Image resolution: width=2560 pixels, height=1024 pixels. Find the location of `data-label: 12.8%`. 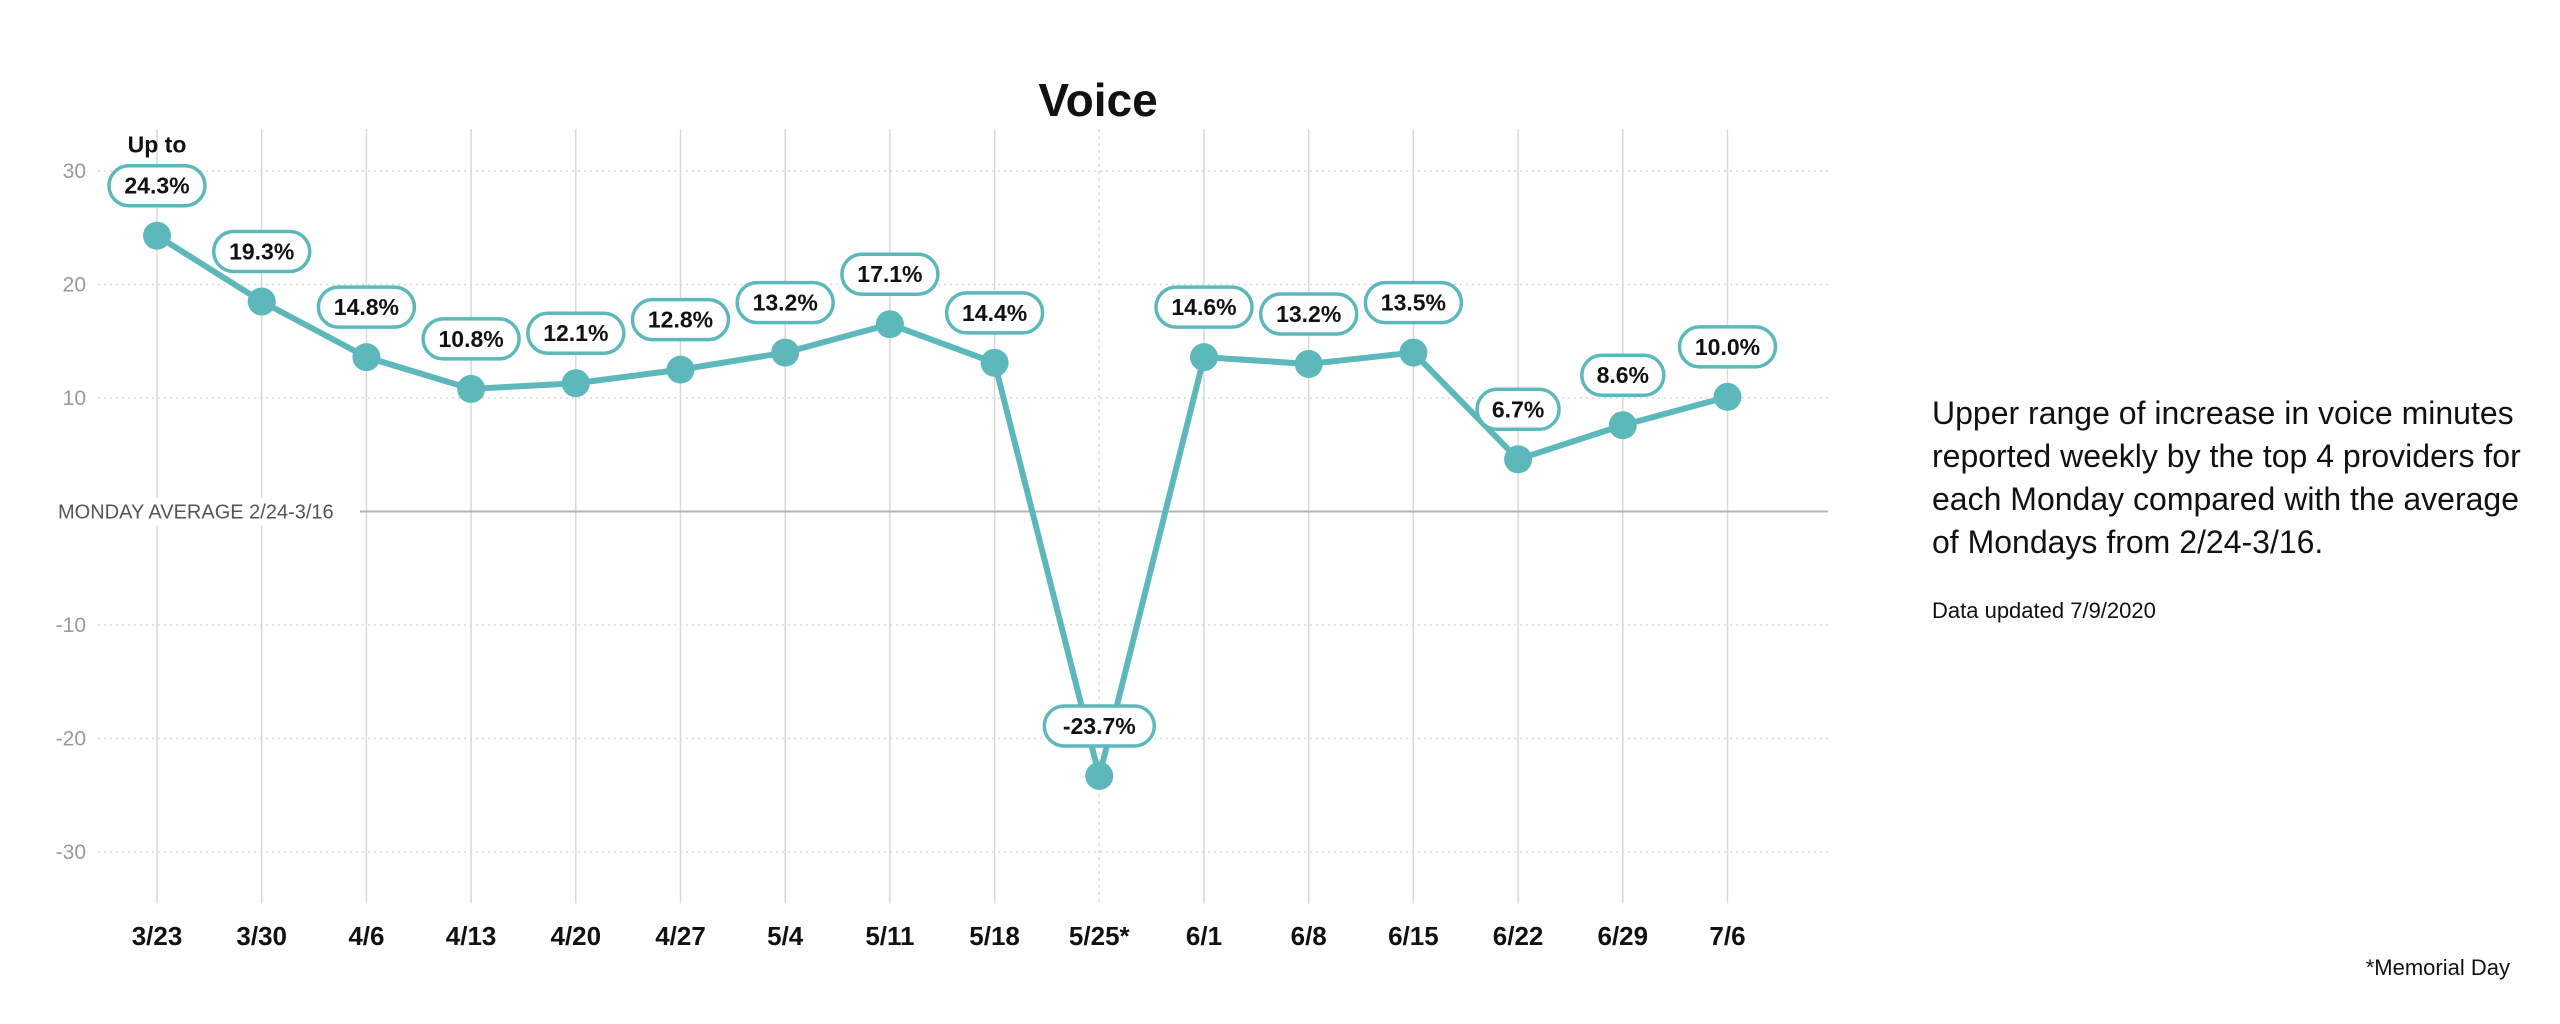

data-label: 12.8% is located at coordinates (680, 320).